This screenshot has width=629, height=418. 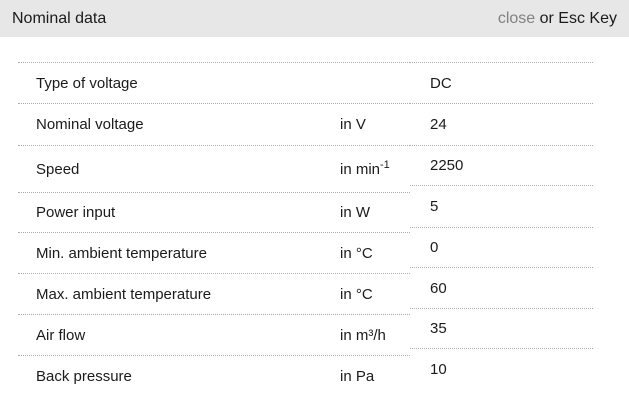 I want to click on table-row-value: 0, so click(x=501, y=248).